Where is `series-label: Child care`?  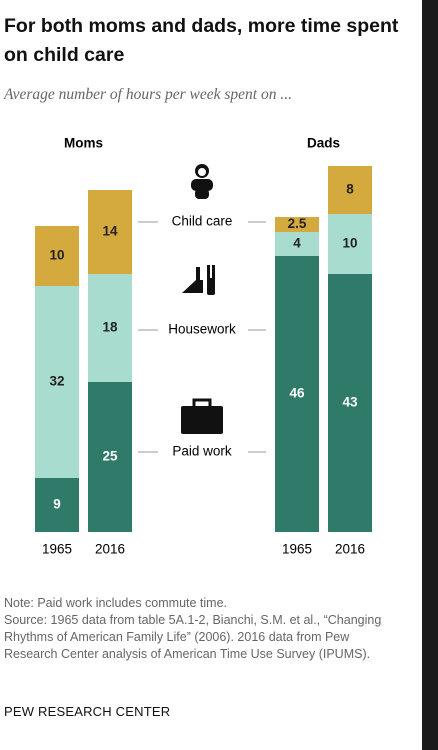 series-label: Child care is located at coordinates (202, 221).